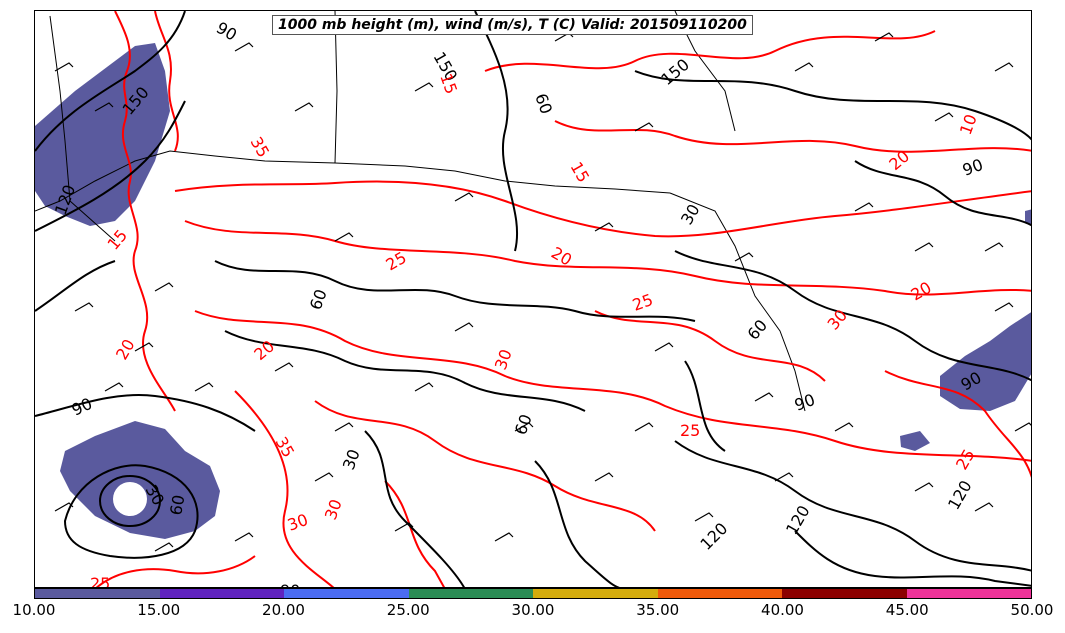 Image resolution: width=1065 pixels, height=633 pixels. I want to click on wind-speed-region-pacific-offshore, so click(140, 480).